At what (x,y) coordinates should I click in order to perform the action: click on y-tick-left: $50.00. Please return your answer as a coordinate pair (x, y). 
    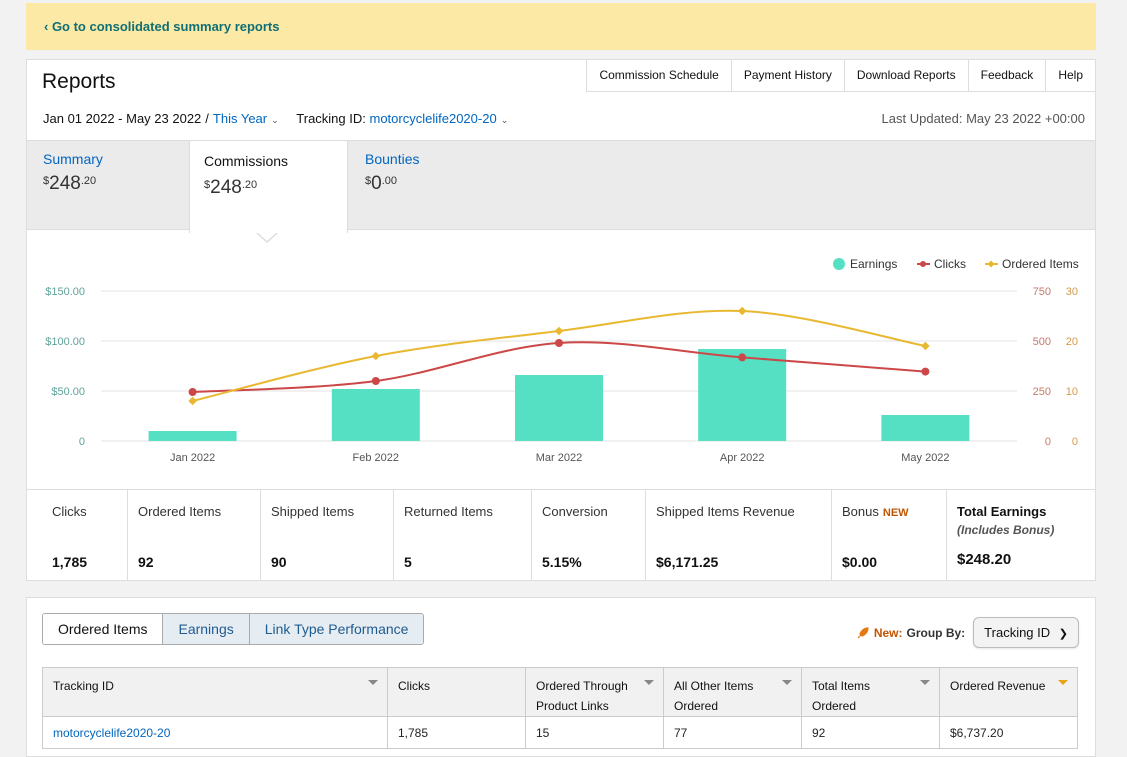
    Looking at the image, I should click on (68, 392).